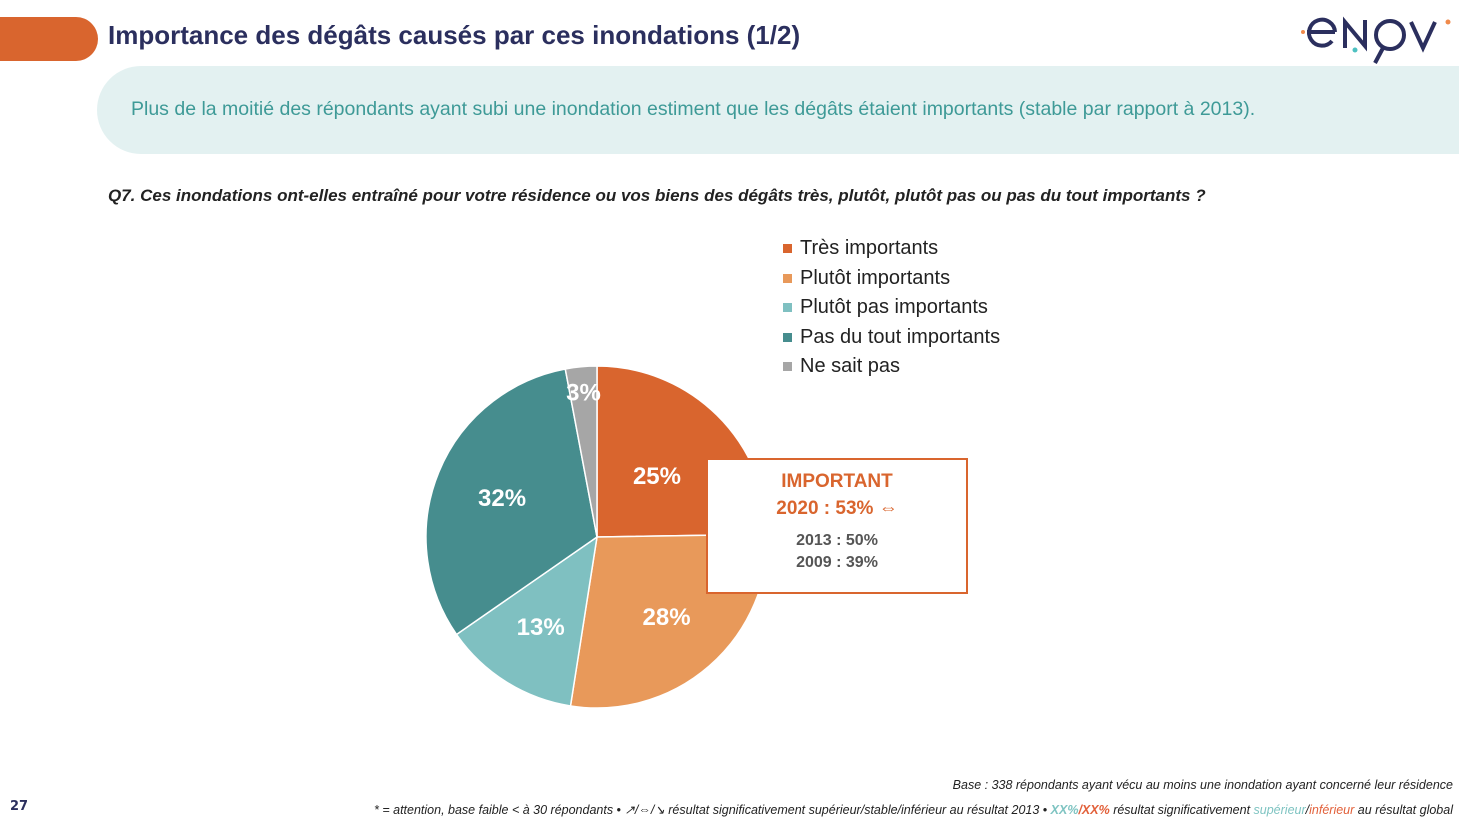  I want to click on xx-inf: XX%, so click(1095, 810).